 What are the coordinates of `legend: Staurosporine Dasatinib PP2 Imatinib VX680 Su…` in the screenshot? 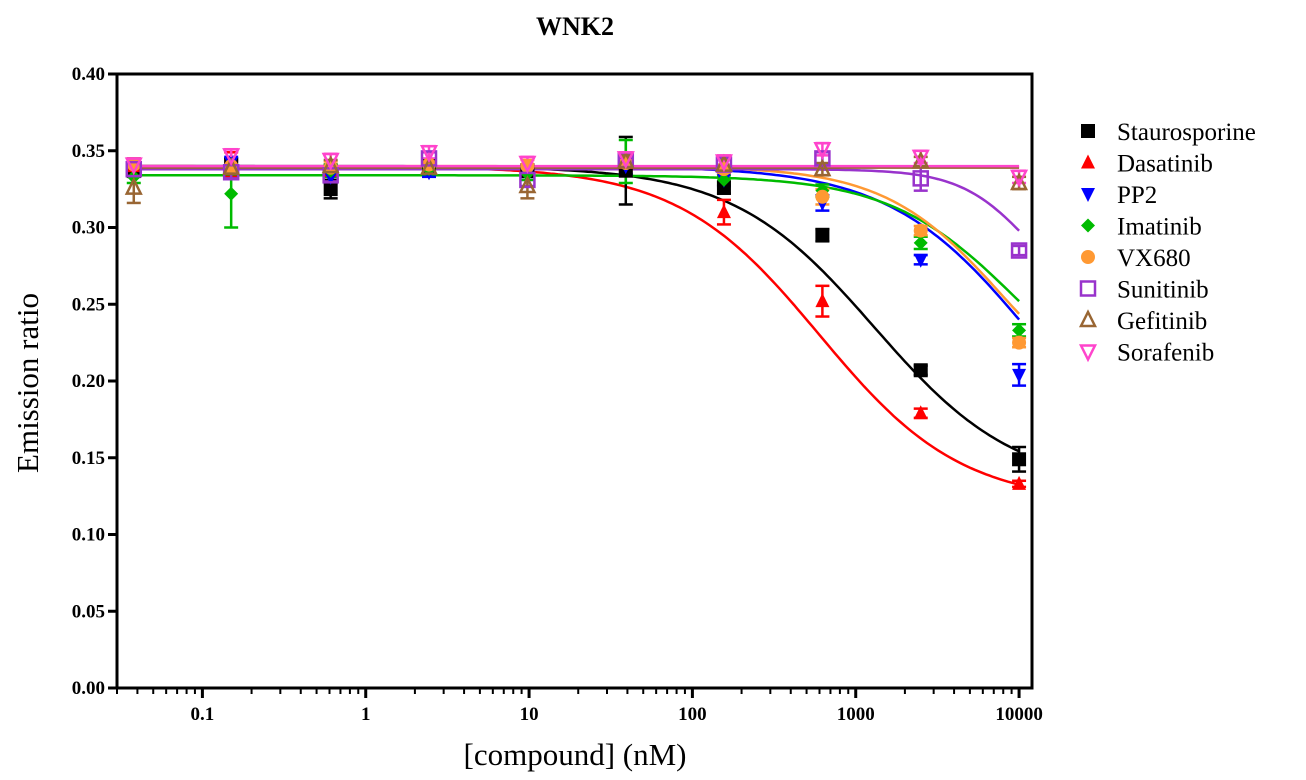 It's located at (1167, 243).